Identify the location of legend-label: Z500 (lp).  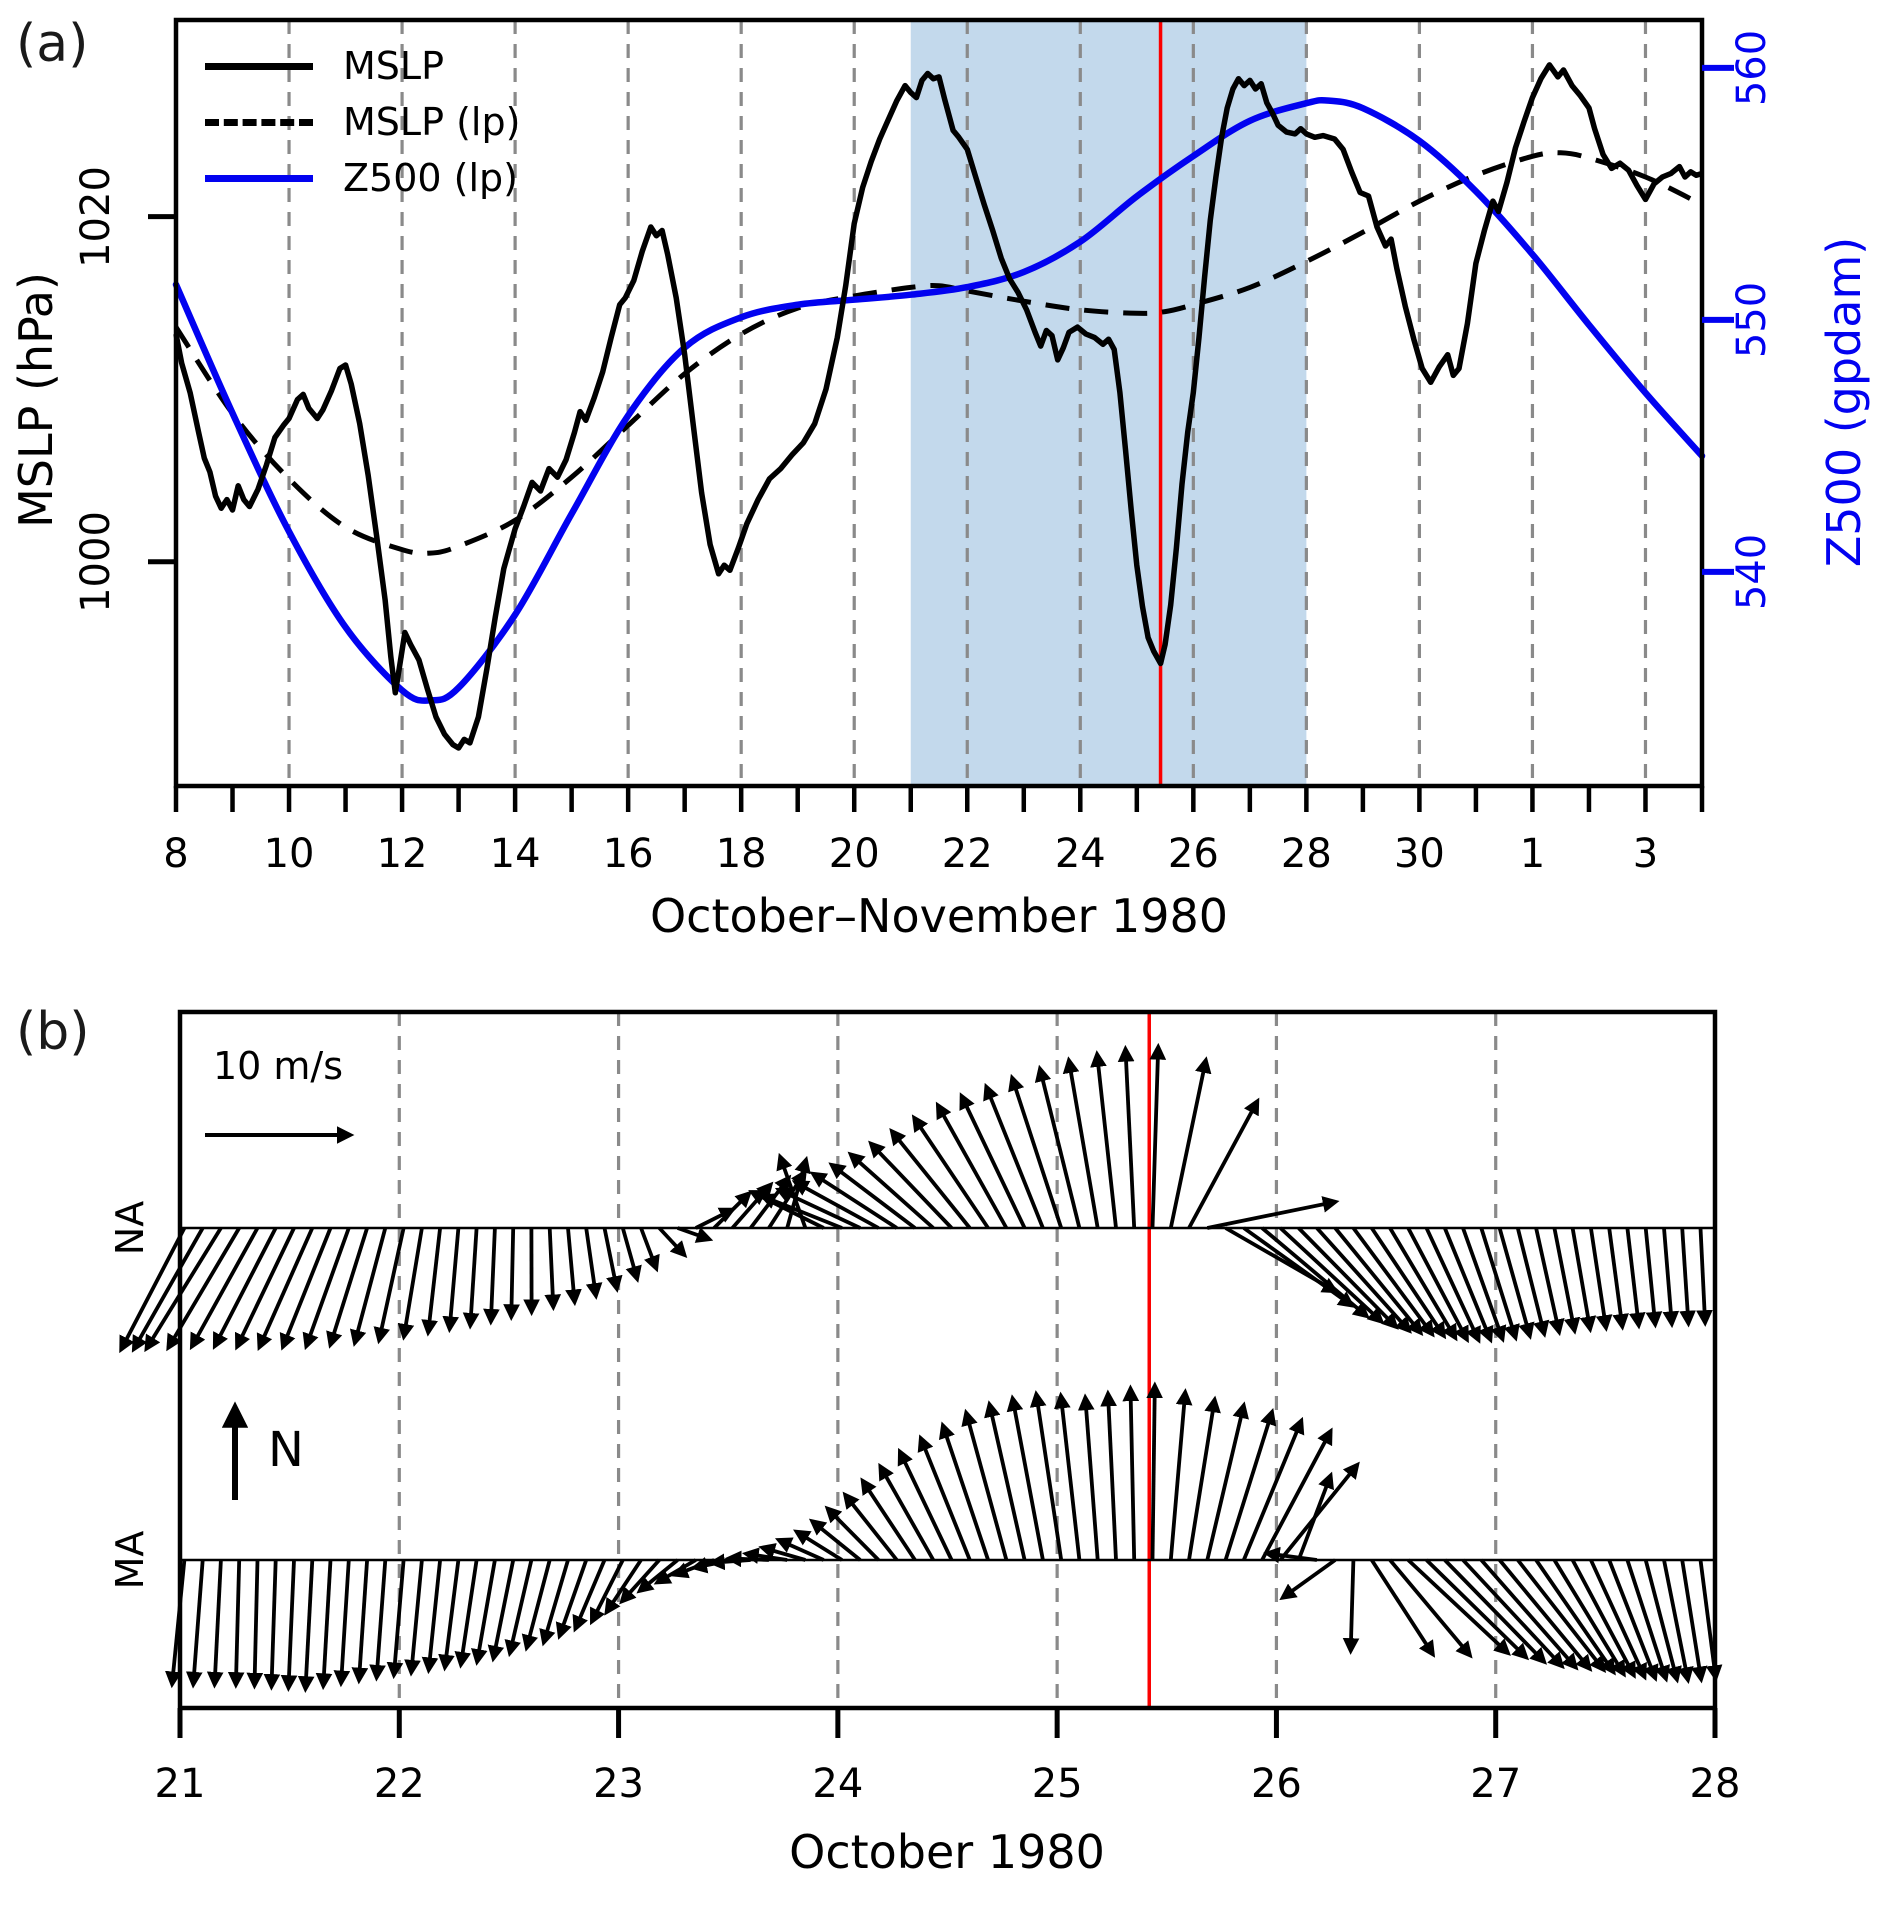
(430, 178).